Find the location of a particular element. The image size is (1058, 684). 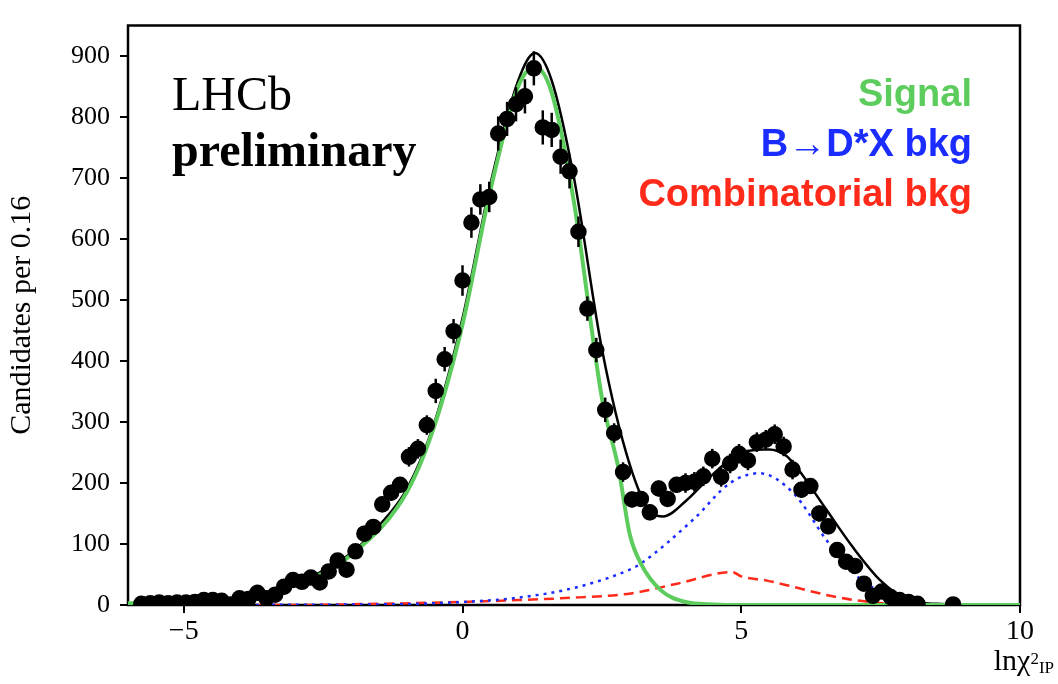

y-tick-label: 900 is located at coordinates (90, 54).